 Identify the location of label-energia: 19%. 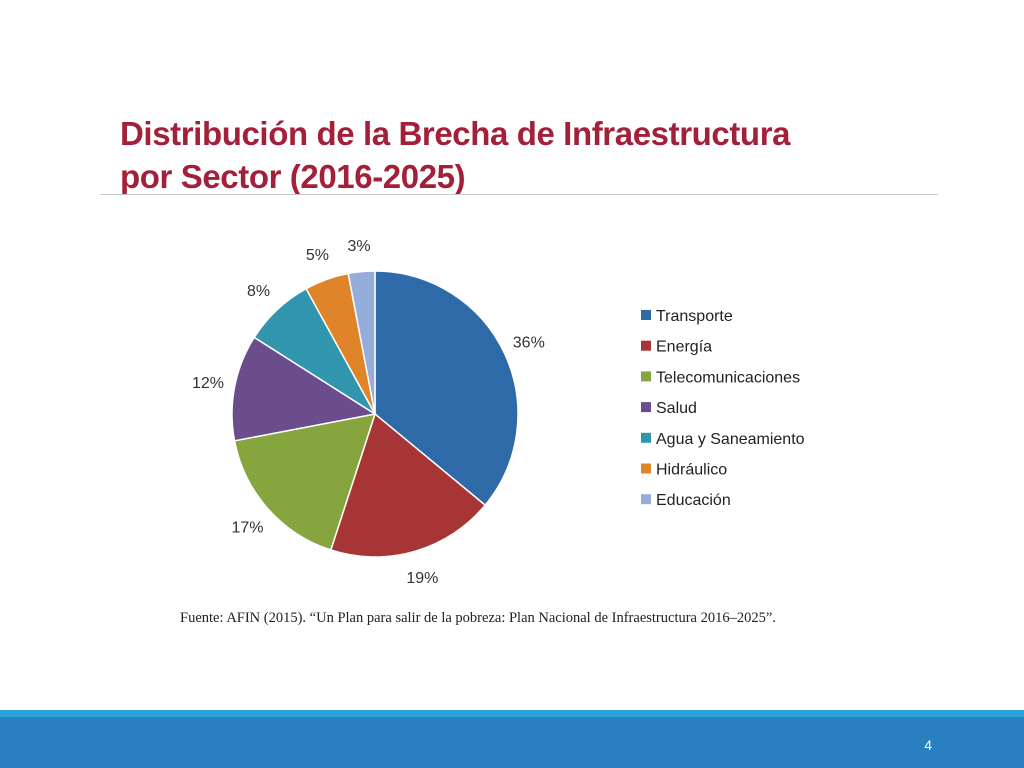
(422, 578).